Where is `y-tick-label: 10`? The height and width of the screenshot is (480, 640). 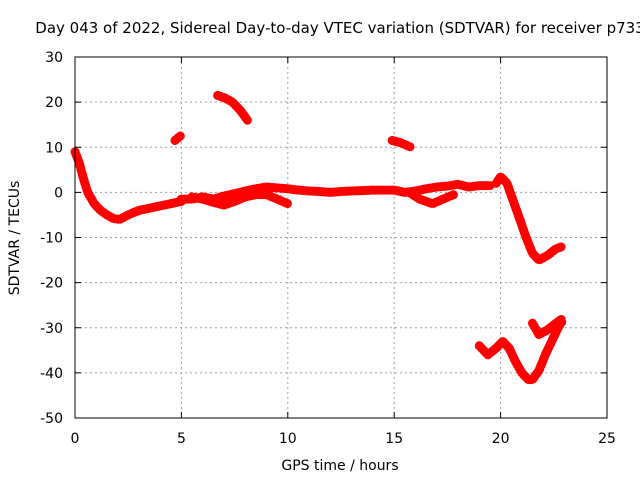
y-tick-label: 10 is located at coordinates (54, 148).